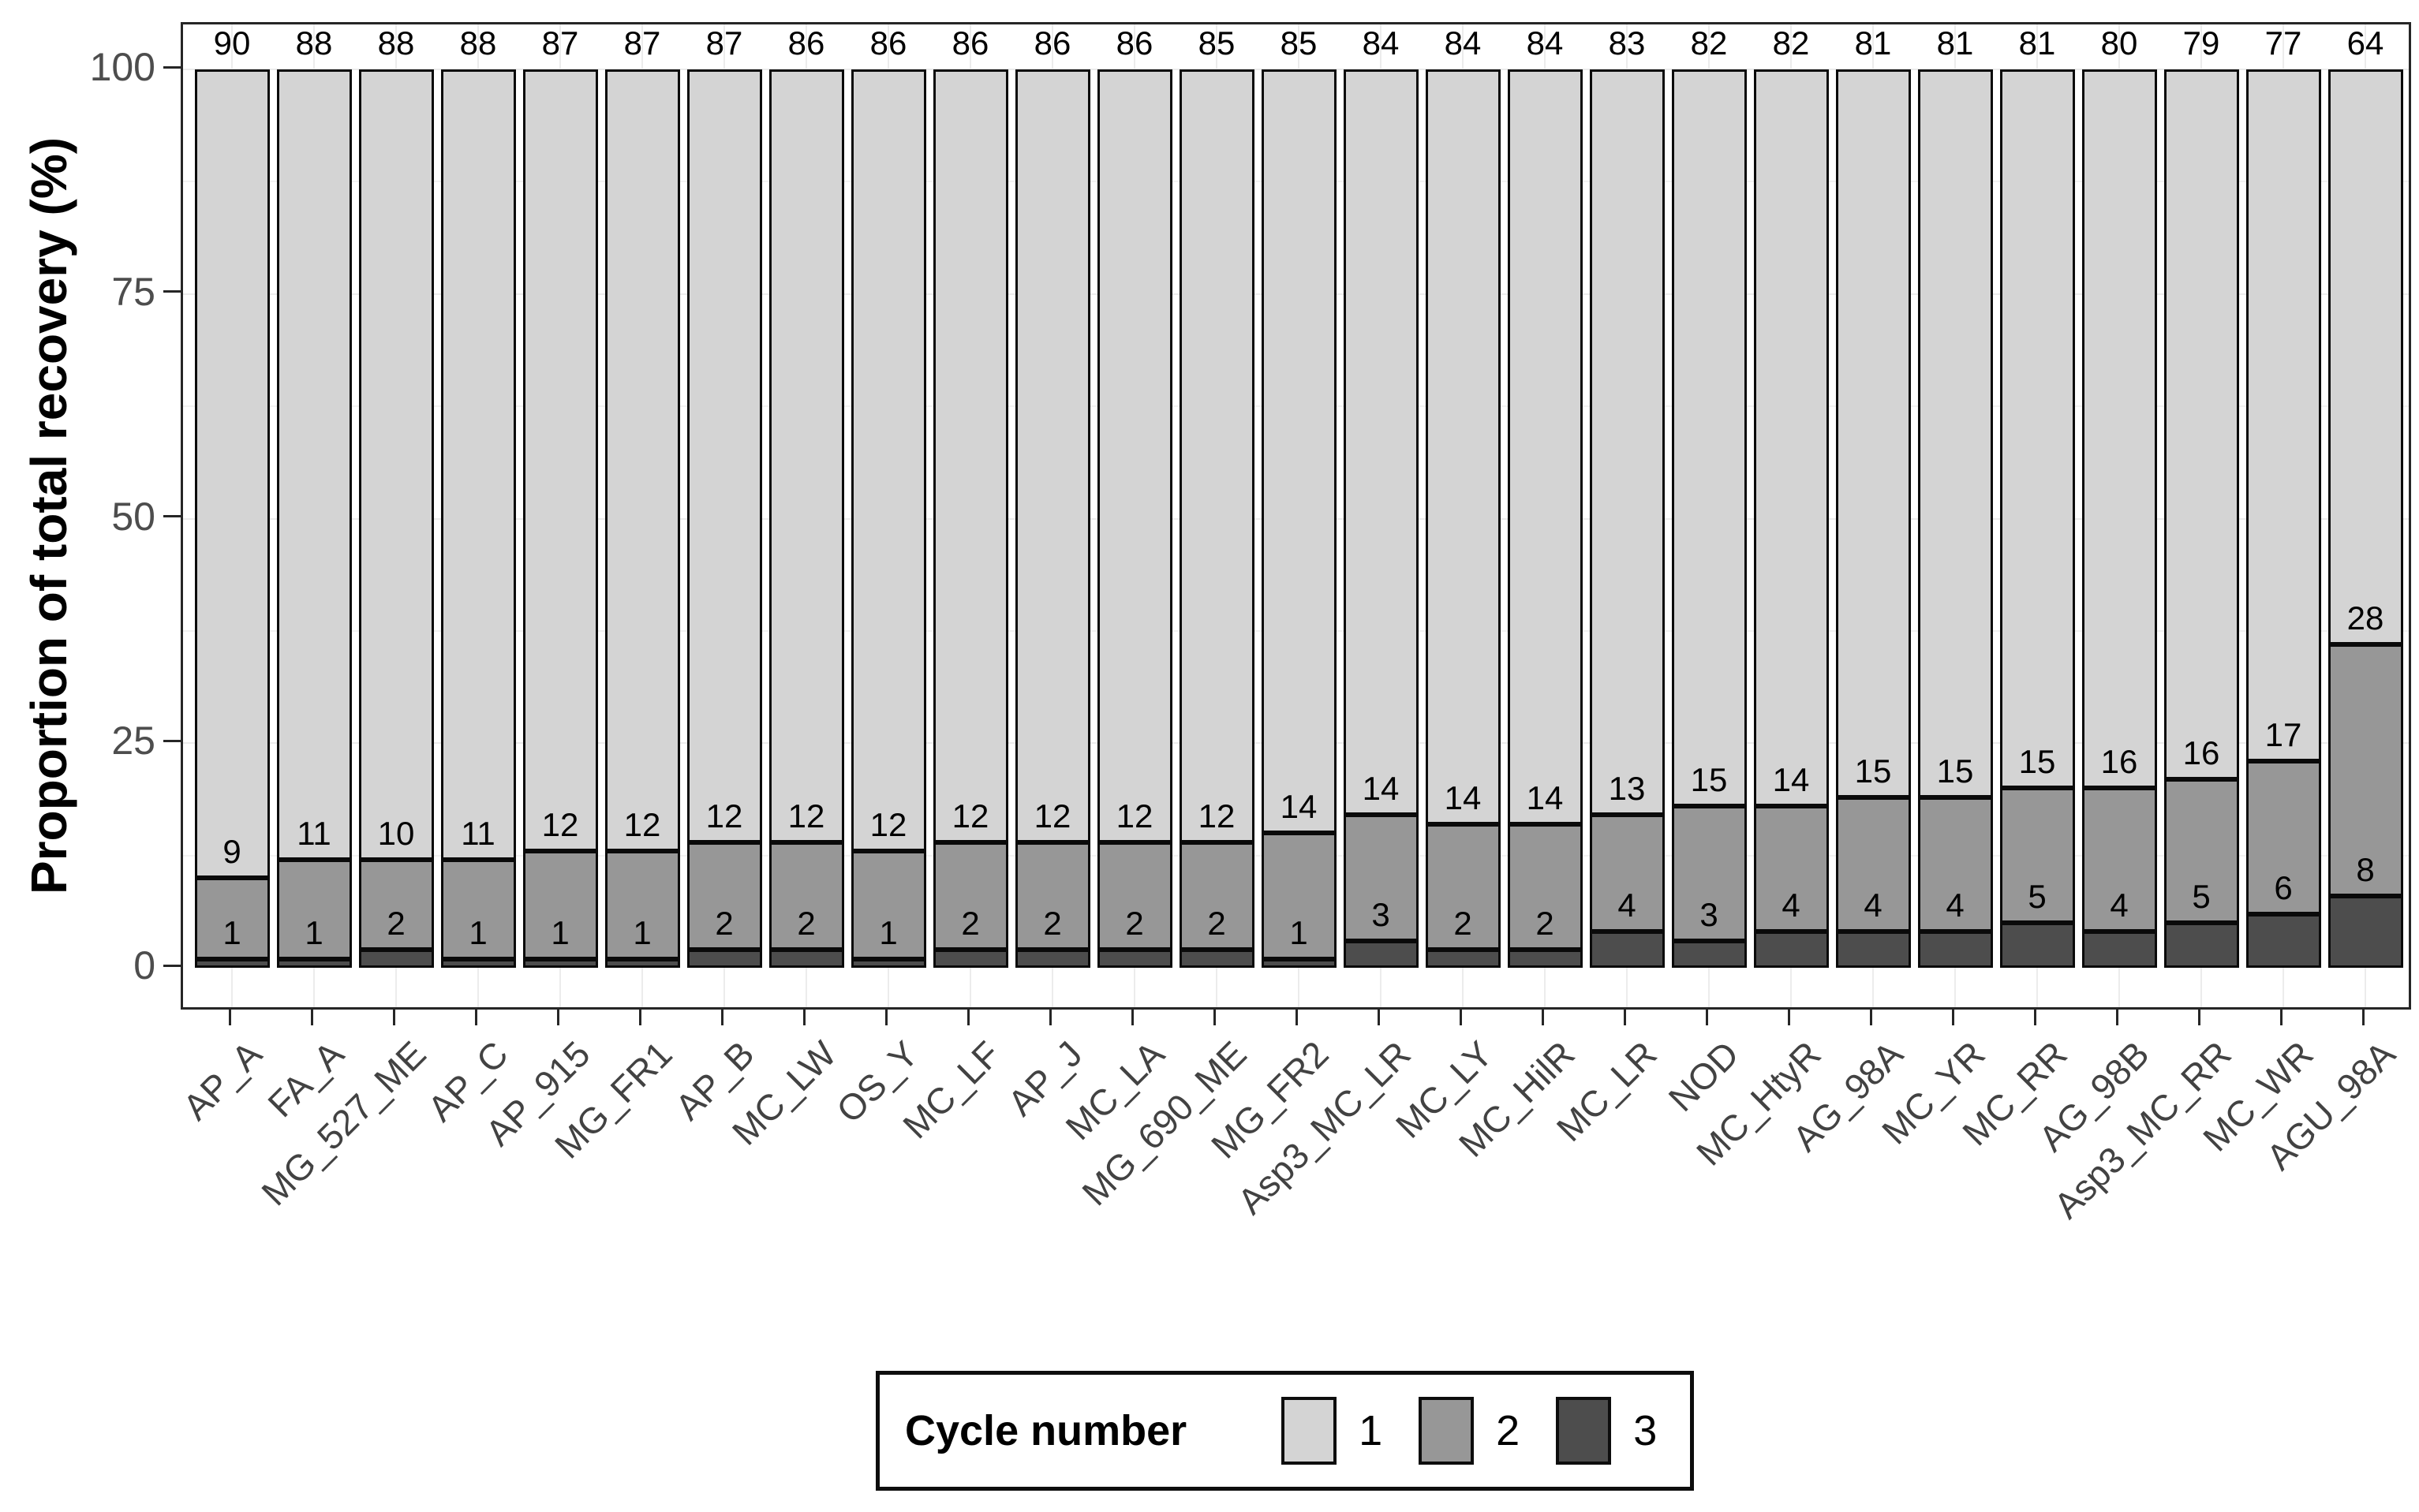 The height and width of the screenshot is (1512, 2419). Describe the element at coordinates (888, 824) in the screenshot. I see `bar-value-label-OS_Y: 12` at that location.